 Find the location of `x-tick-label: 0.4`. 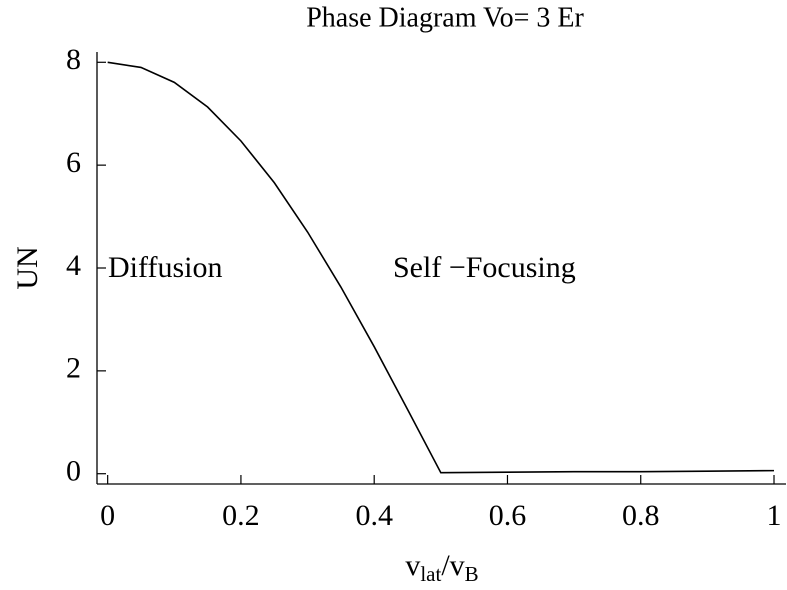

x-tick-label: 0.4 is located at coordinates (374, 515).